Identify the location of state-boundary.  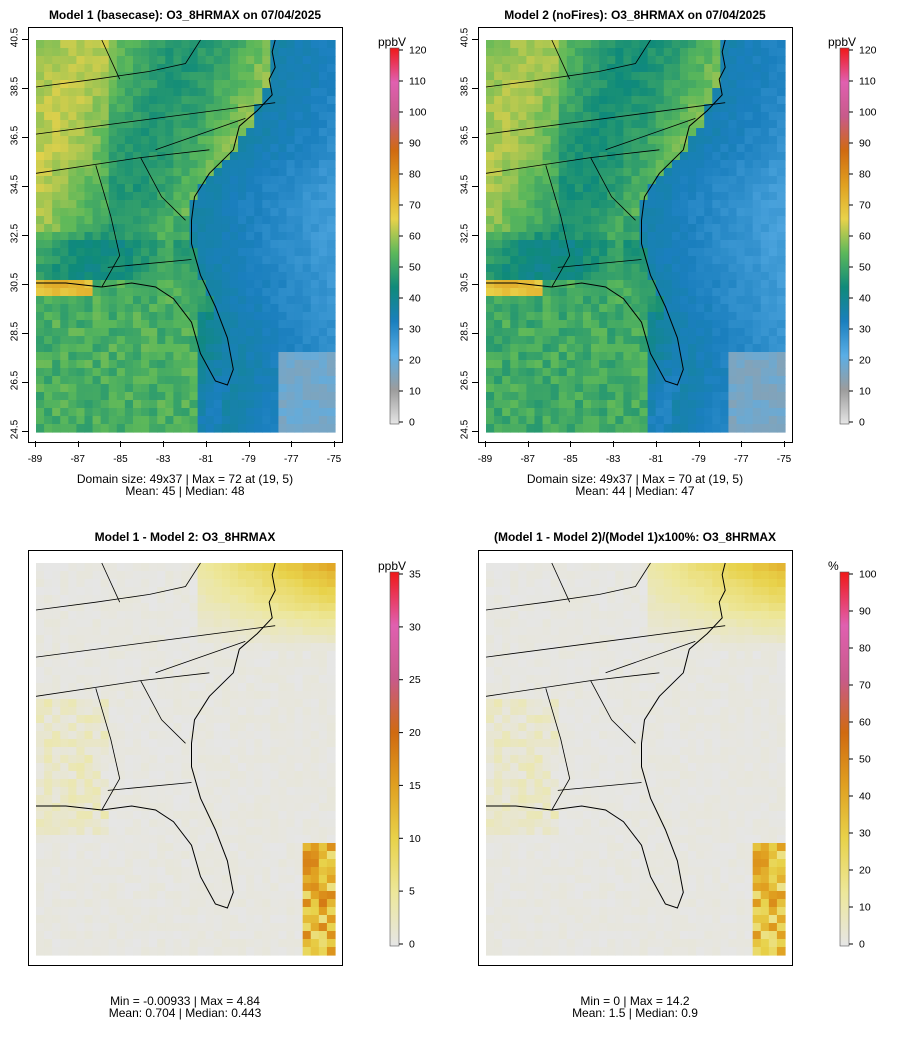
(561, 59).